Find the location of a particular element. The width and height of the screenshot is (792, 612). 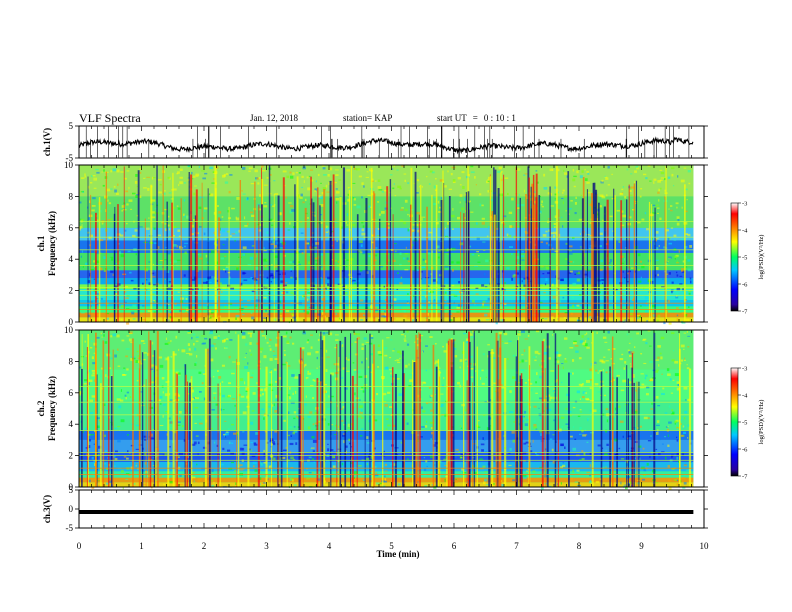

colorbar-label: log(PSD)(V²/Hz) is located at coordinates (761, 257).